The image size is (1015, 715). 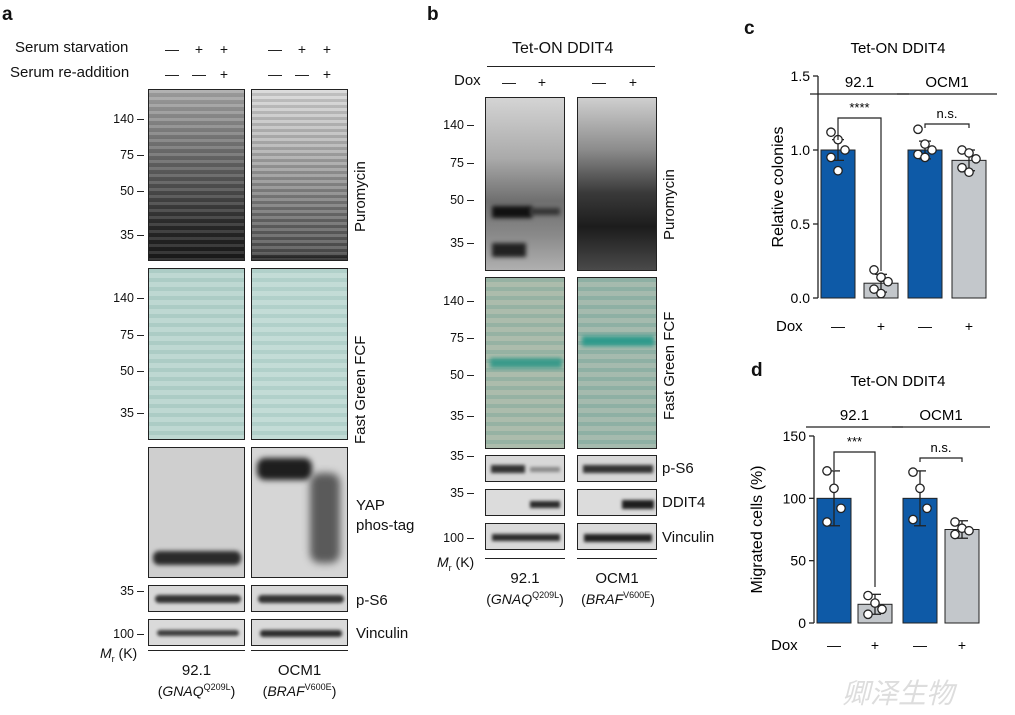 I want to click on blot-label-phos-tag: phos-tag, so click(x=385, y=525).